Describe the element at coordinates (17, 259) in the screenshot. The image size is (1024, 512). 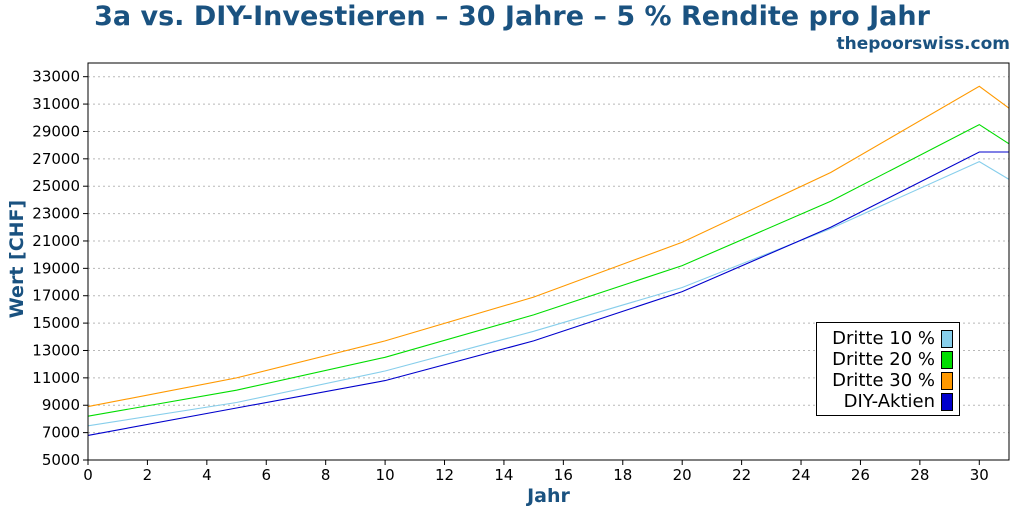
I see `y-axis-label: Wert [CHF]` at that location.